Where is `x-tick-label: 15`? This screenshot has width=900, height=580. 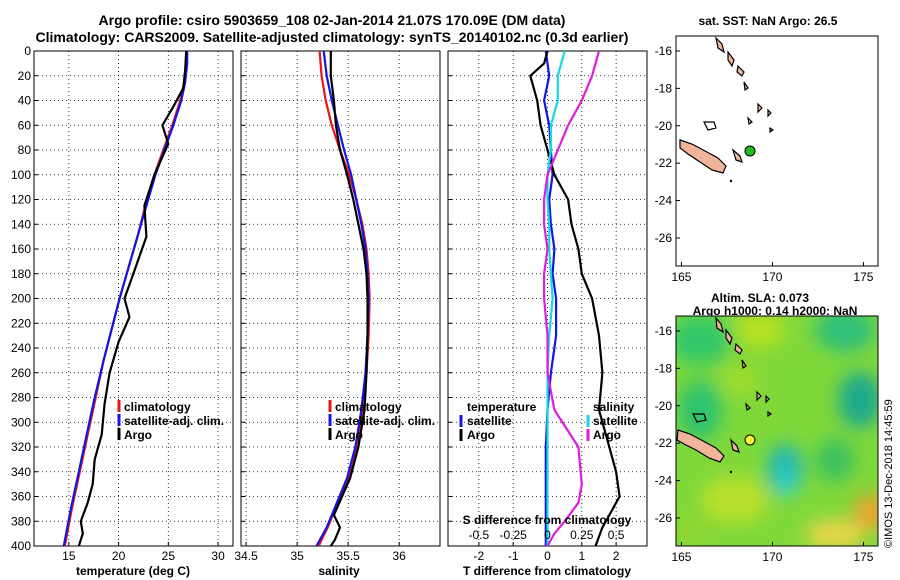
x-tick-label: 15 is located at coordinates (69, 556).